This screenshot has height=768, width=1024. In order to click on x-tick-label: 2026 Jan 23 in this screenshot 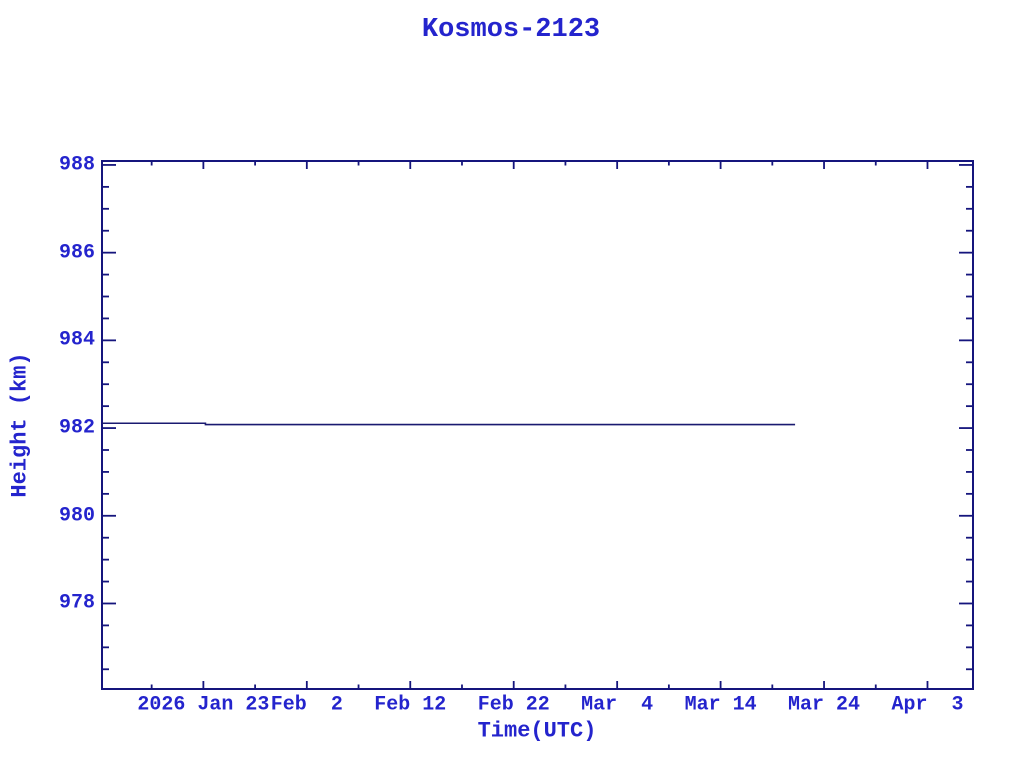, I will do `click(203, 705)`.